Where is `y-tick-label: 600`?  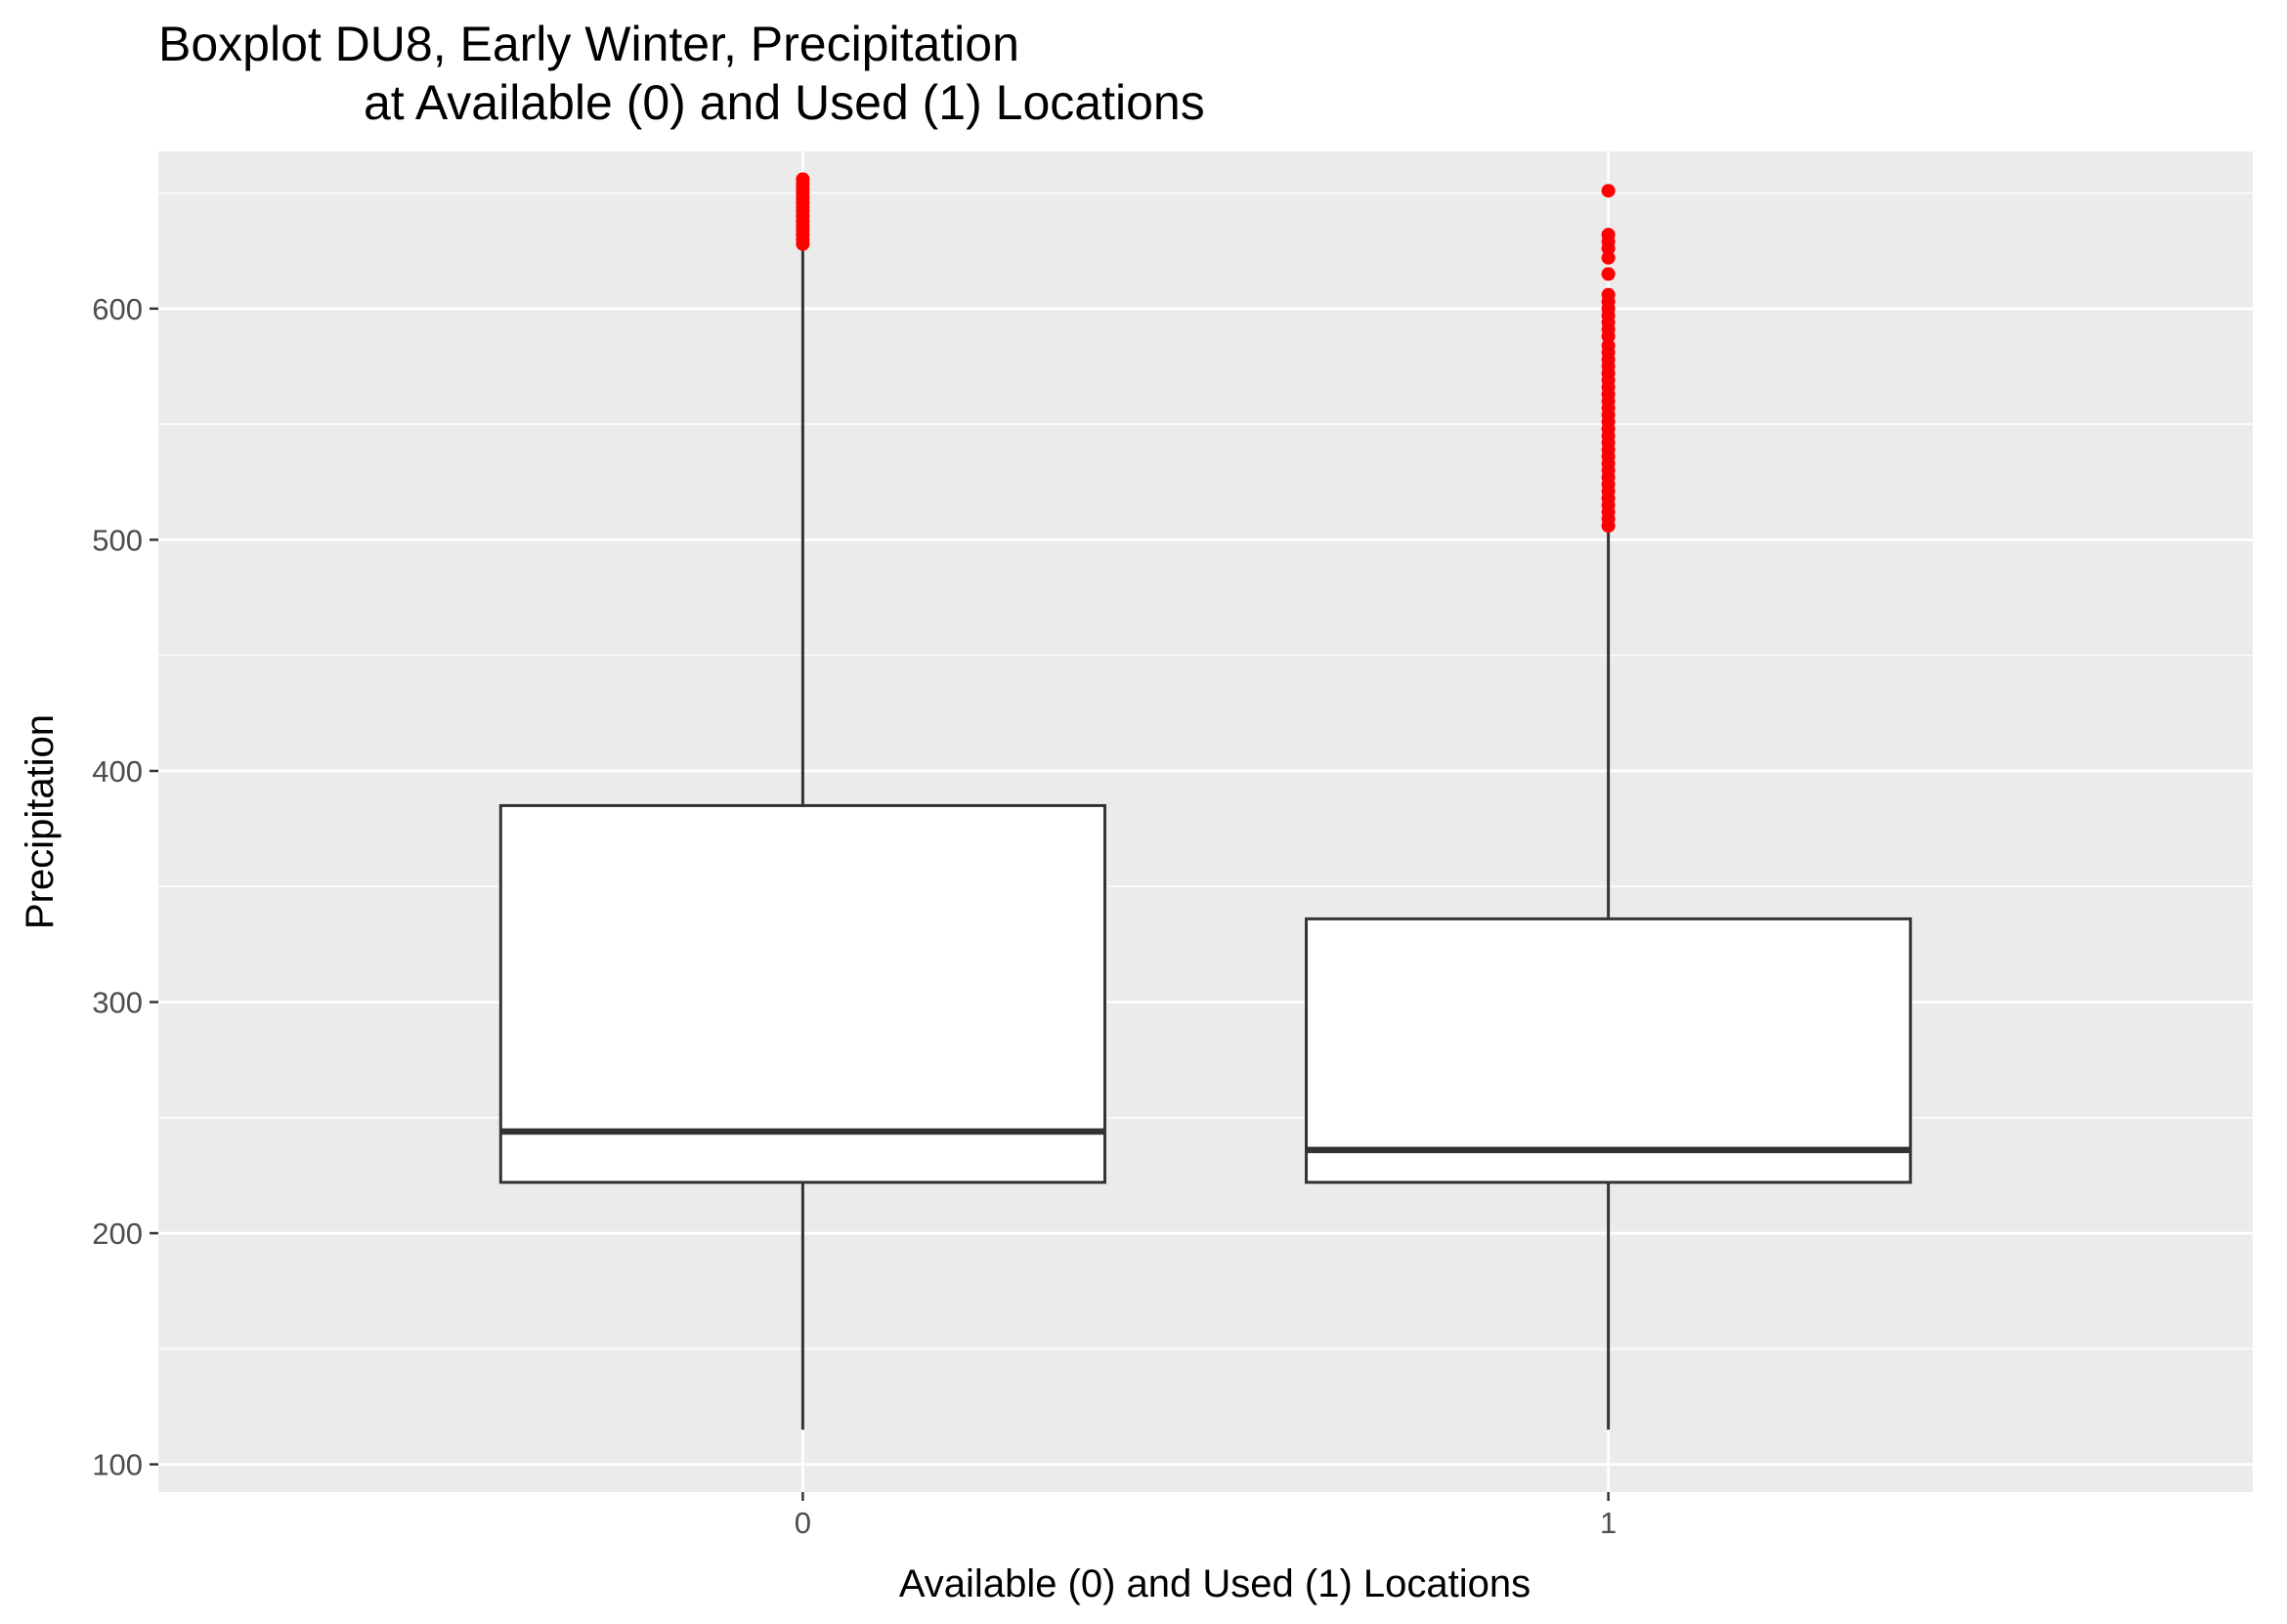 y-tick-label: 600 is located at coordinates (118, 309).